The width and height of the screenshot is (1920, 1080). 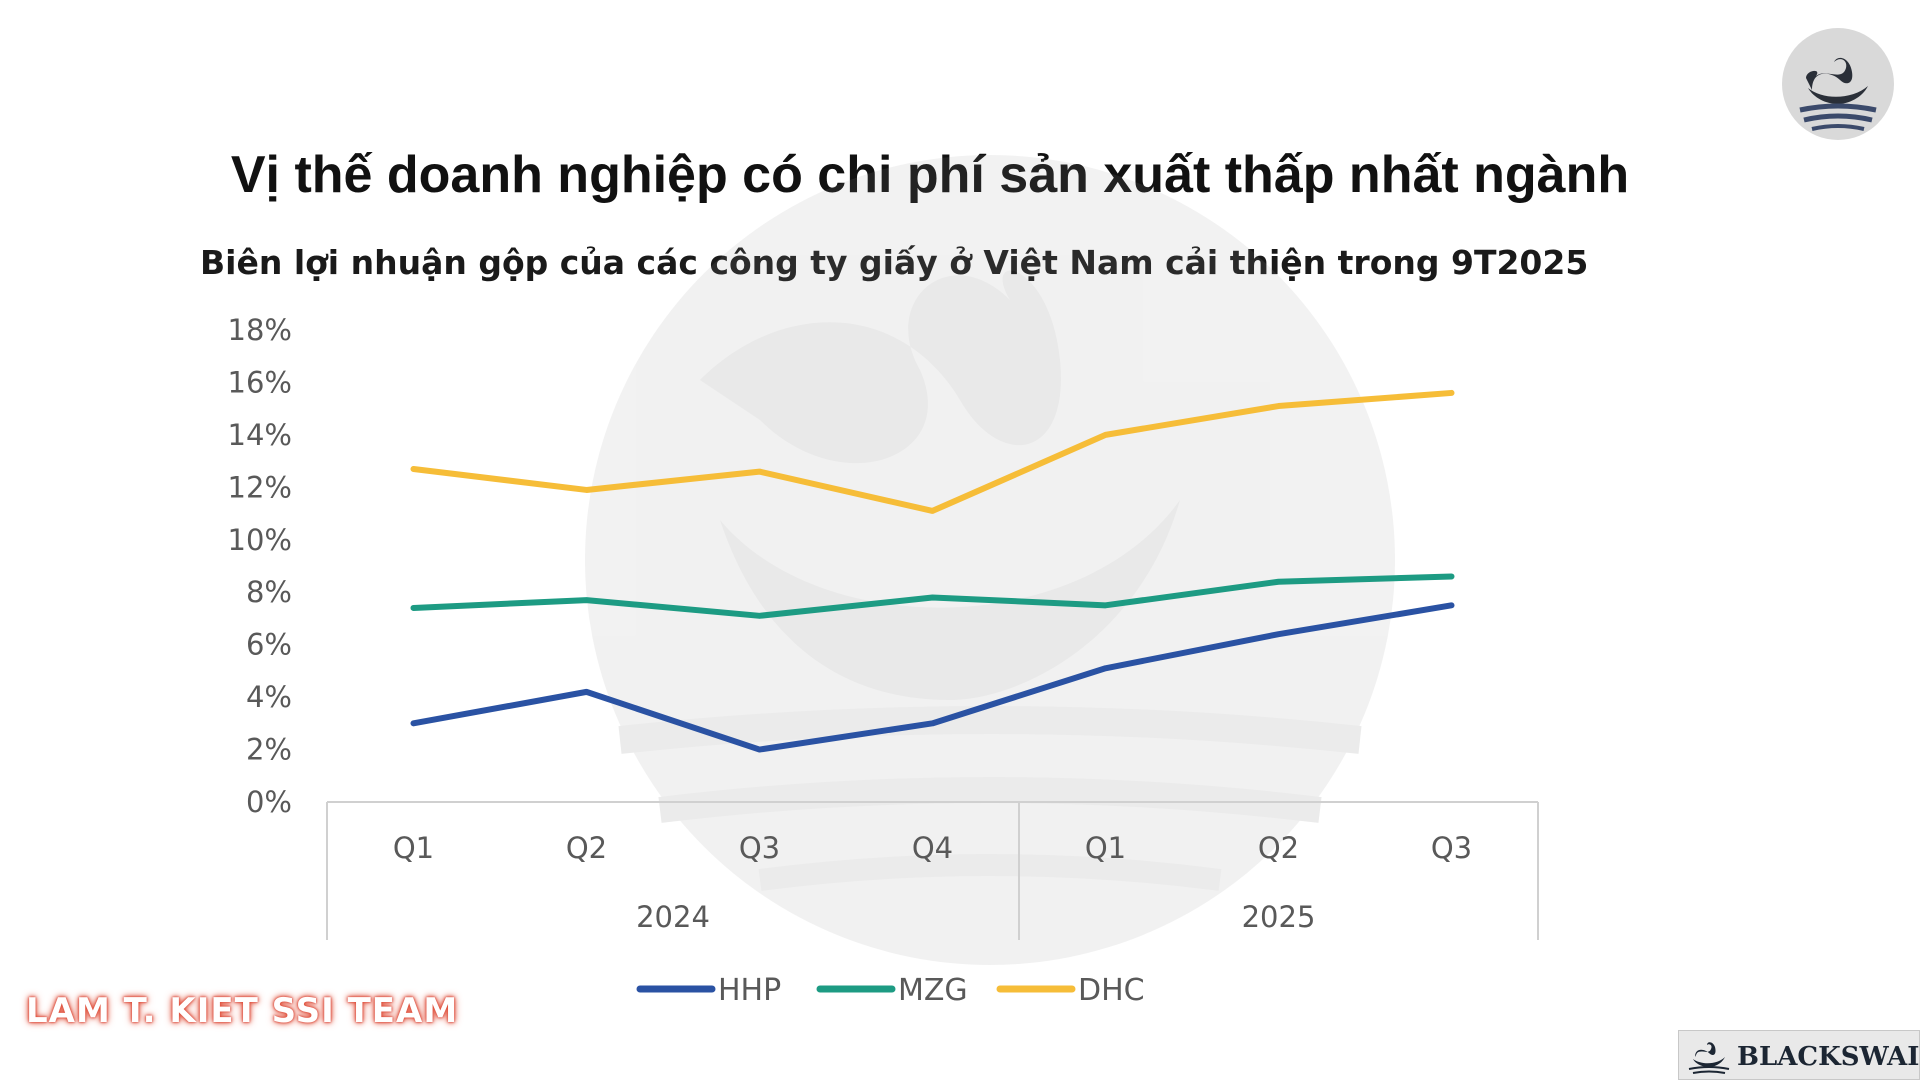 I want to click on legend-label-hhp: HHP, so click(x=749, y=990).